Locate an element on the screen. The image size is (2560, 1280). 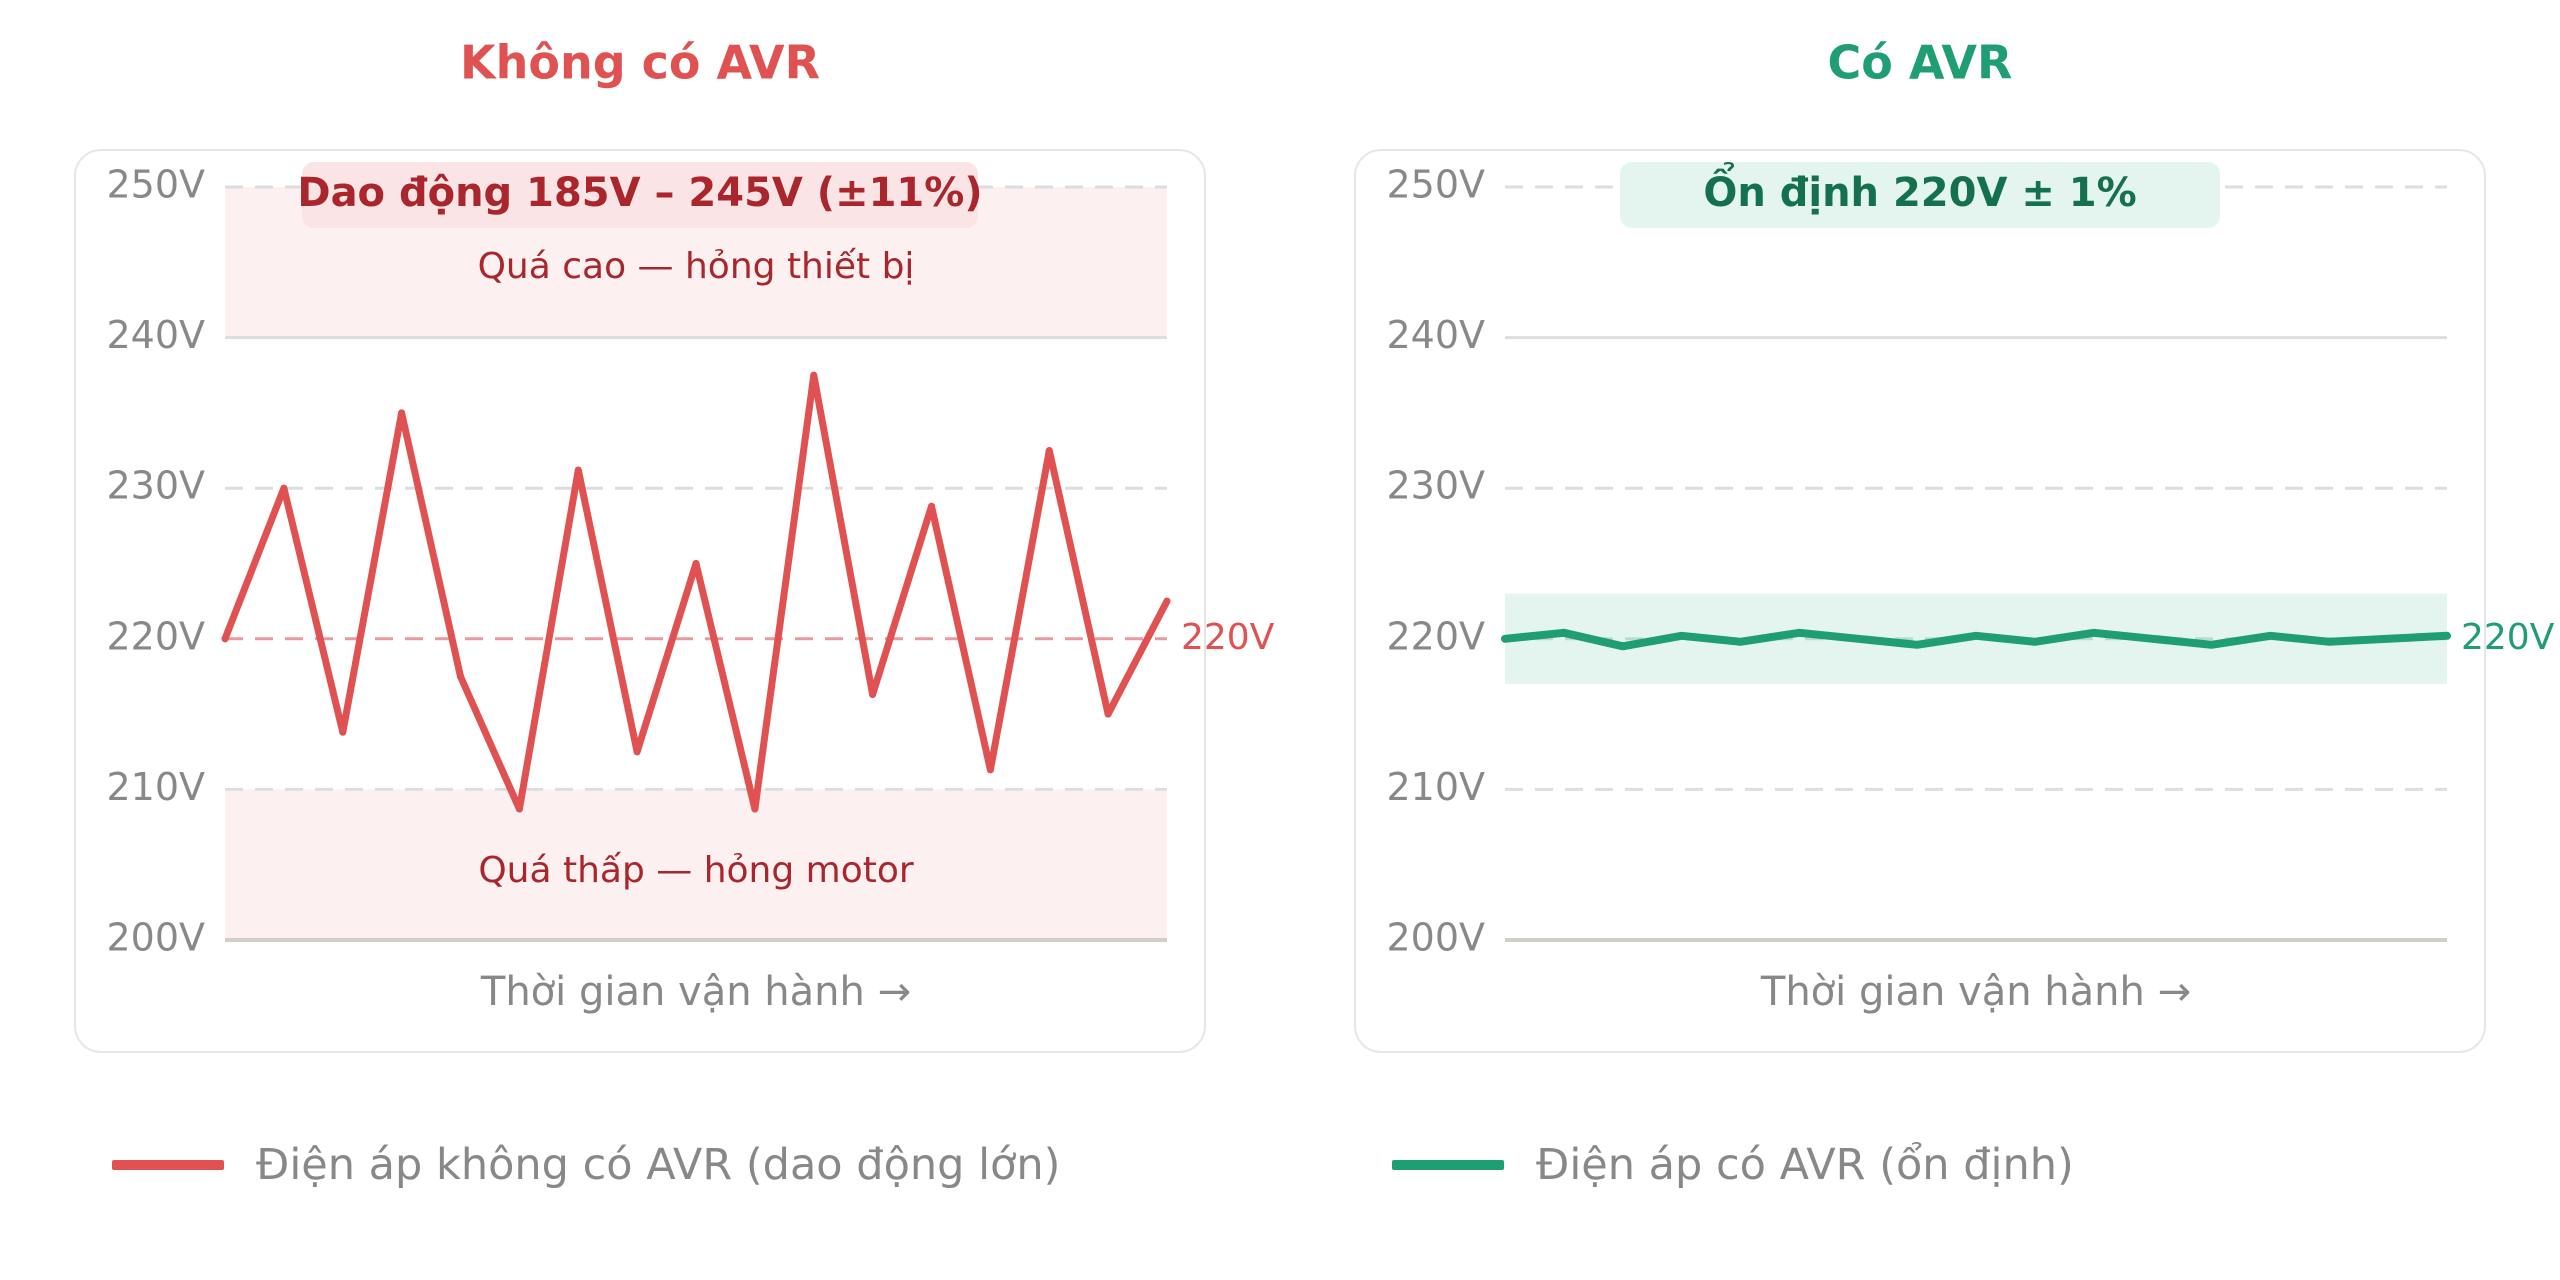
legend-swatch-red is located at coordinates (168, 1165).